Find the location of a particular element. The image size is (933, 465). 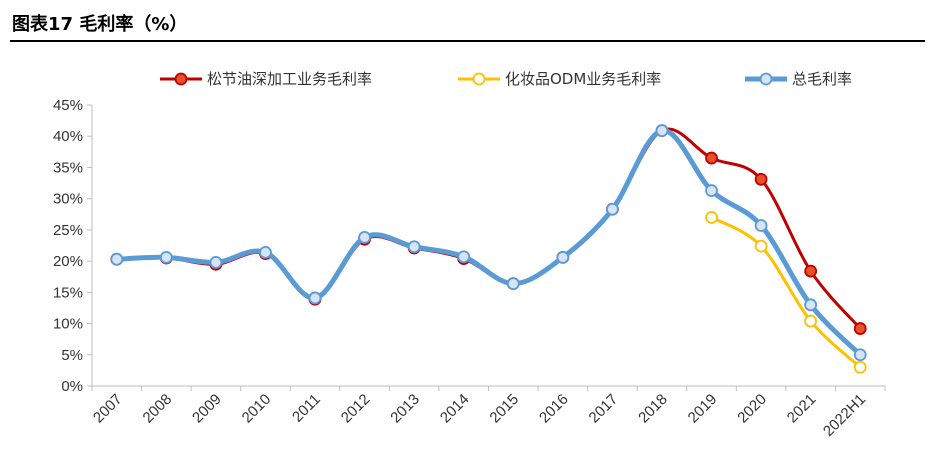

x-tick-label: 2007 is located at coordinates (108, 409).